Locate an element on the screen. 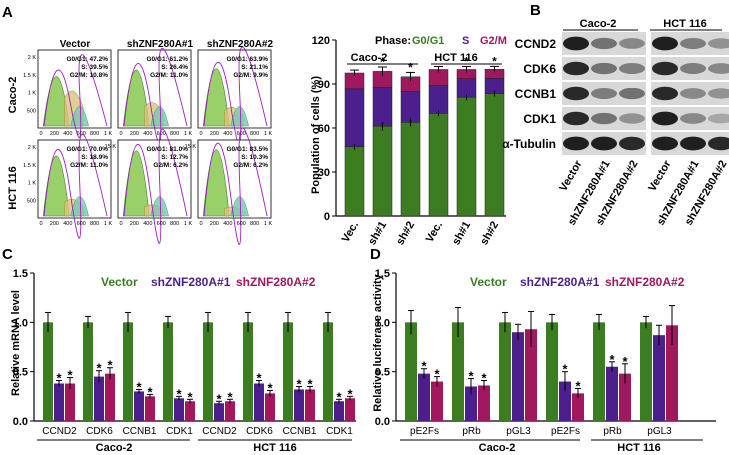  flow-y-tick: 1.5 K is located at coordinates (29, 76).